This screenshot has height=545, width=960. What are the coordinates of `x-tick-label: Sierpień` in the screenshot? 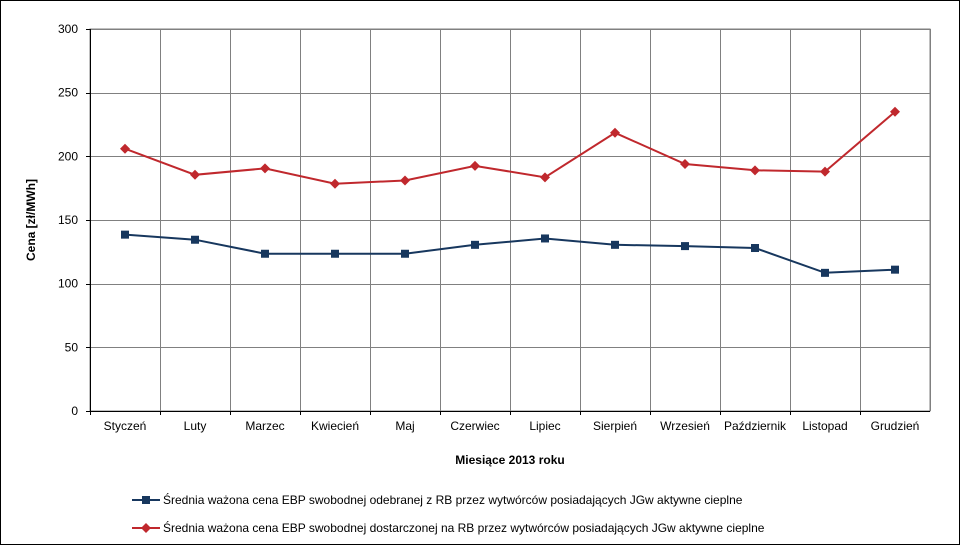 It's located at (615, 426).